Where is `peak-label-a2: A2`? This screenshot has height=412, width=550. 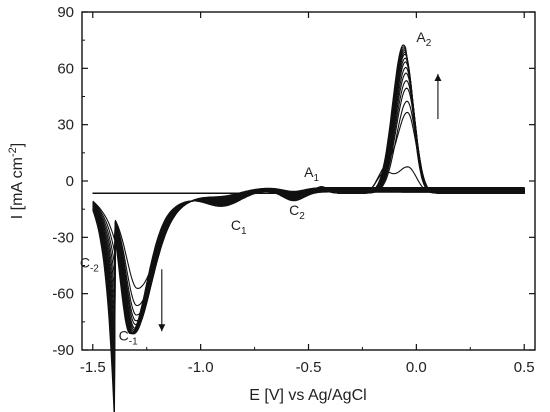 peak-label-a2: A2 is located at coordinates (423, 39).